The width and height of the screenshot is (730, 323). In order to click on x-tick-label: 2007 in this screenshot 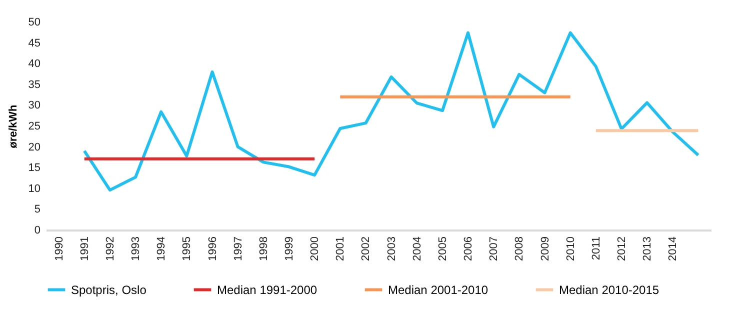, I will do `click(494, 248)`.